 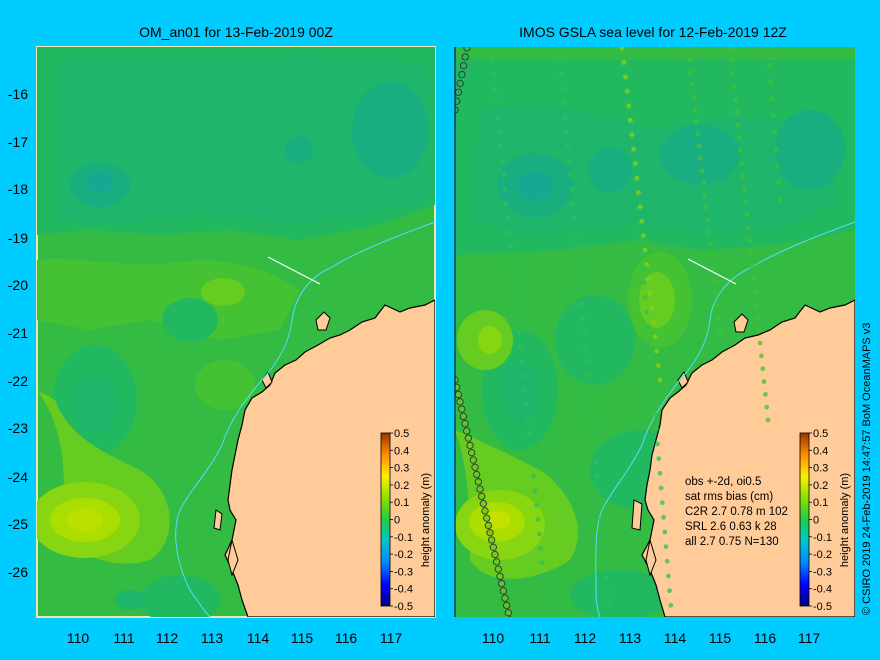 What do you see at coordinates (18, 238) in the screenshot?
I see `left-y-tick: -19` at bounding box center [18, 238].